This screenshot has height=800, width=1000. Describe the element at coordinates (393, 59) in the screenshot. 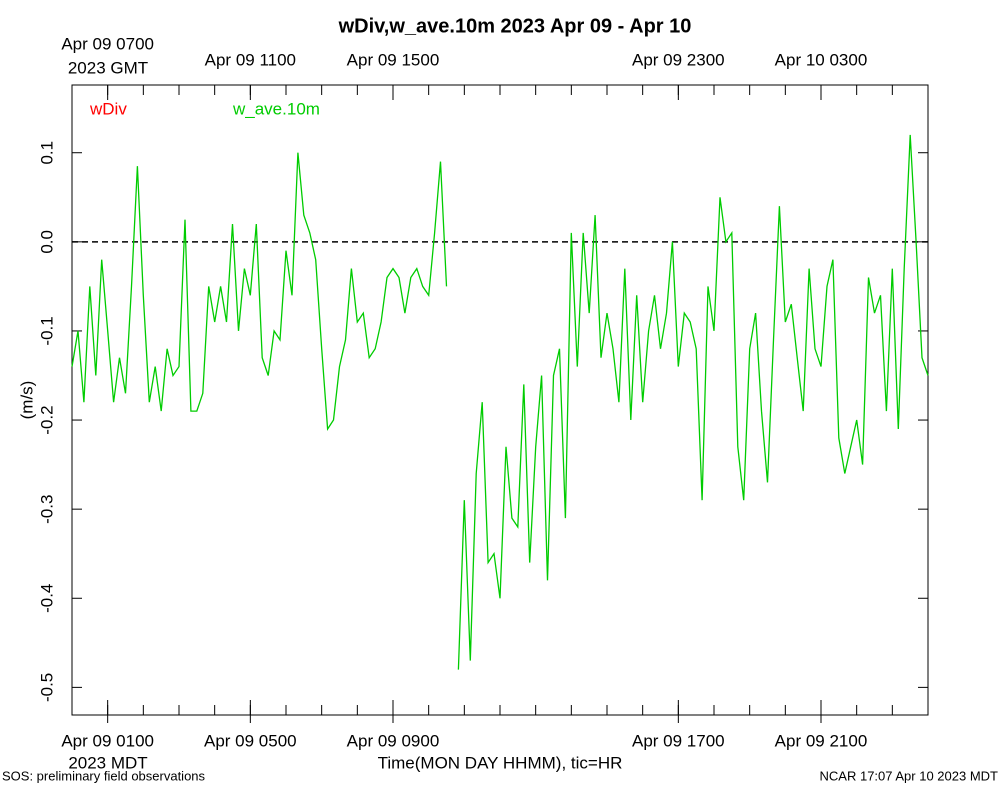

I see `x2-tick-label: Apr 09 1500` at that location.